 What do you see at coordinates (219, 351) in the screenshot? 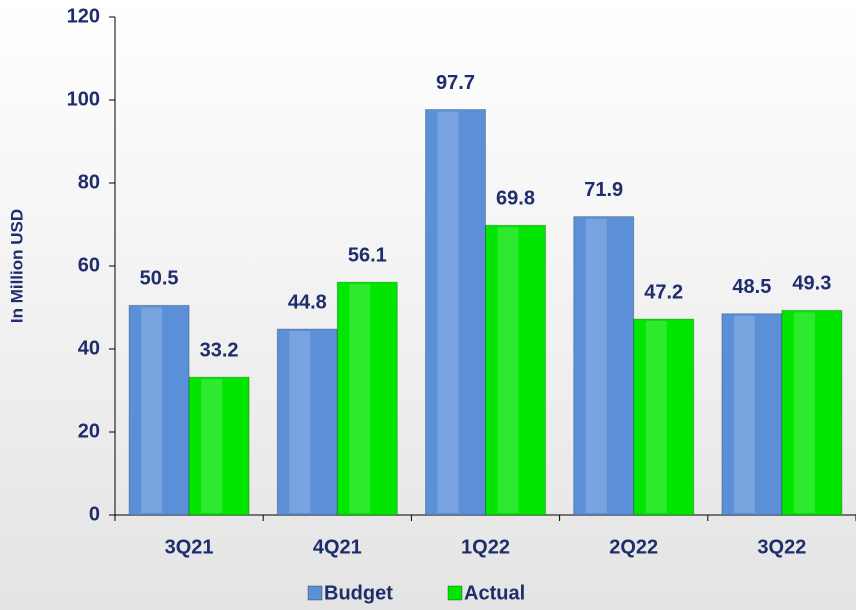
I see `data-label: 33.2` at bounding box center [219, 351].